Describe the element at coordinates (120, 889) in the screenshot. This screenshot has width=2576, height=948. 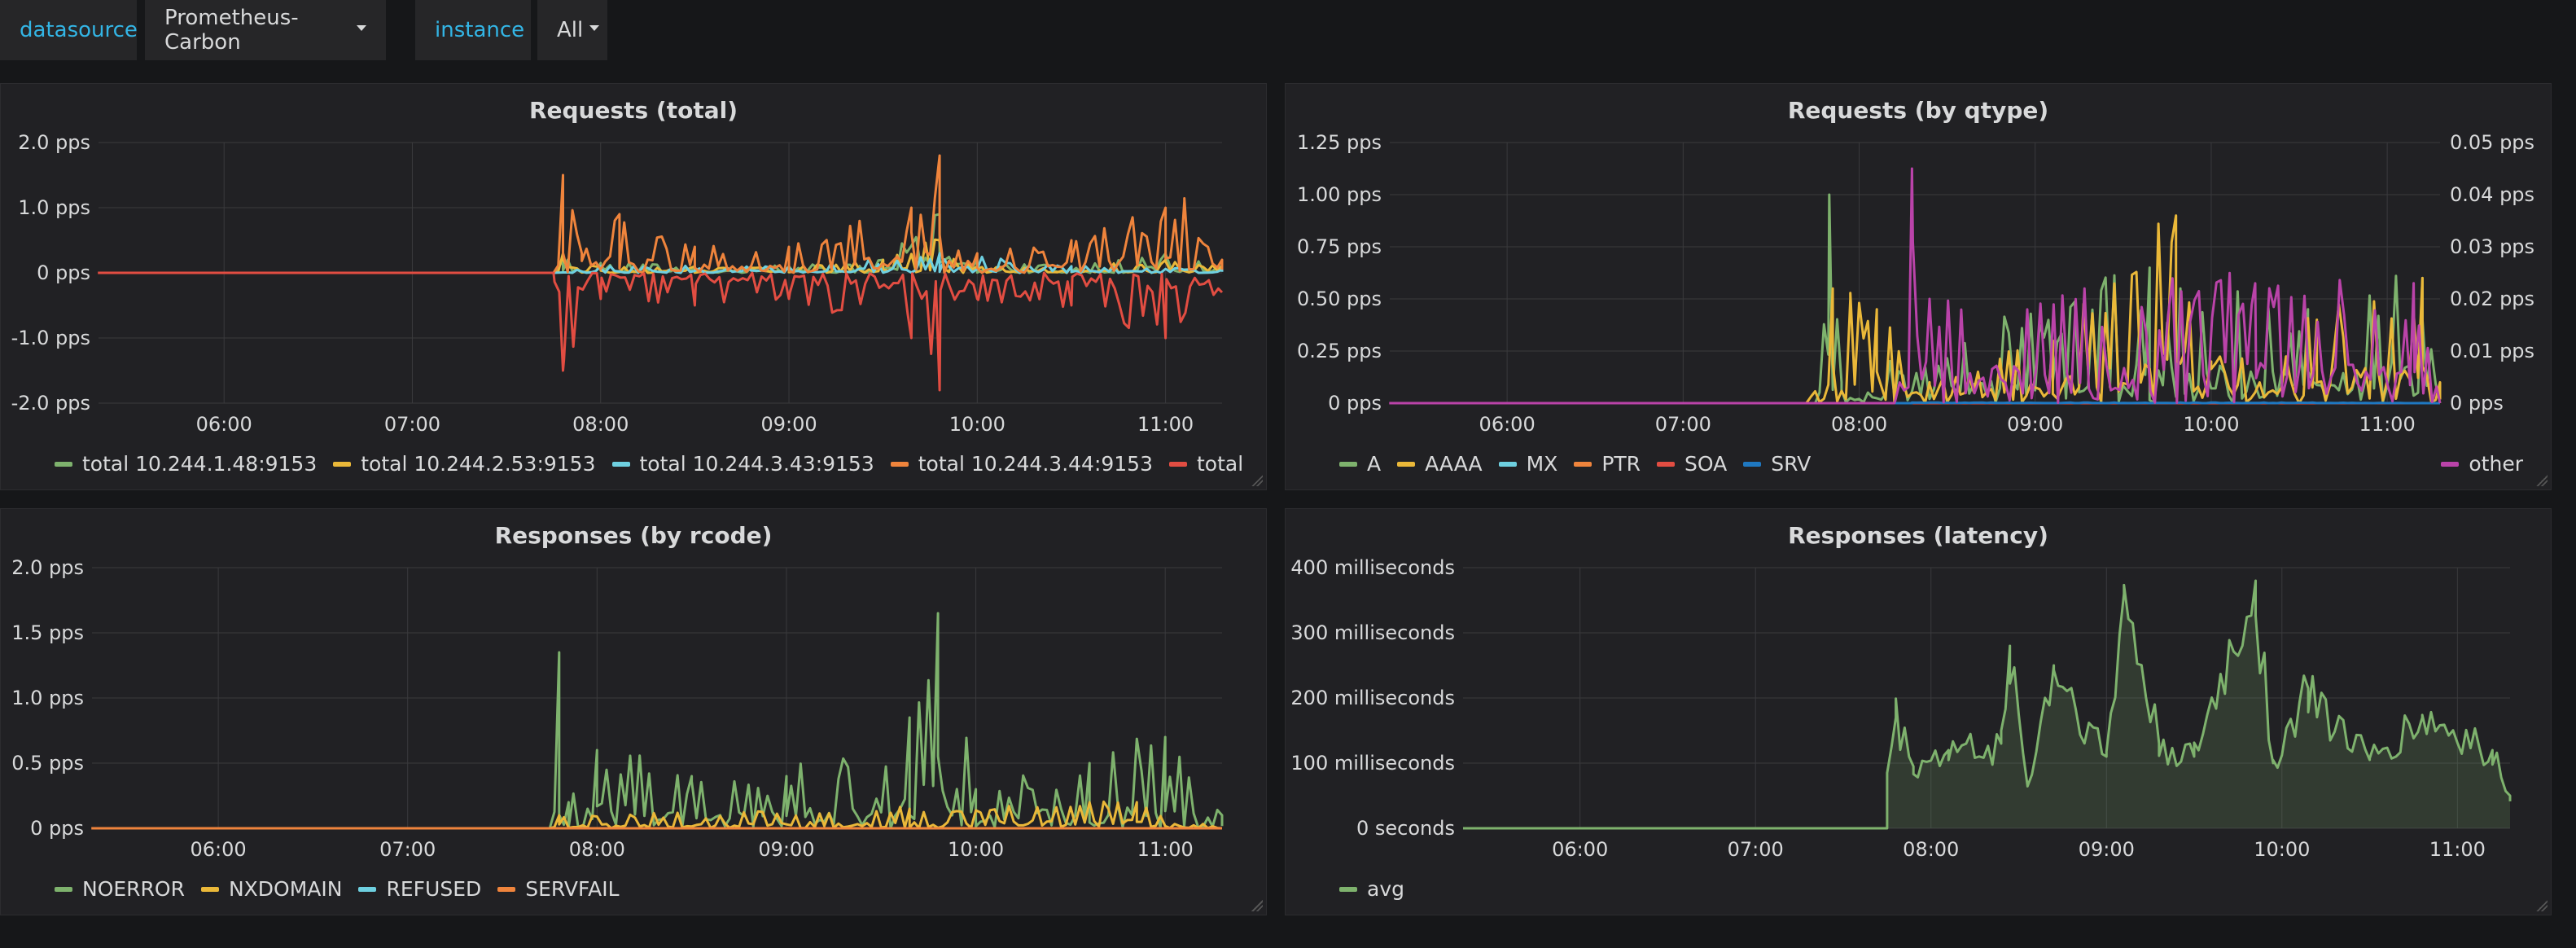
I see `legend-item: NOERROR` at that location.